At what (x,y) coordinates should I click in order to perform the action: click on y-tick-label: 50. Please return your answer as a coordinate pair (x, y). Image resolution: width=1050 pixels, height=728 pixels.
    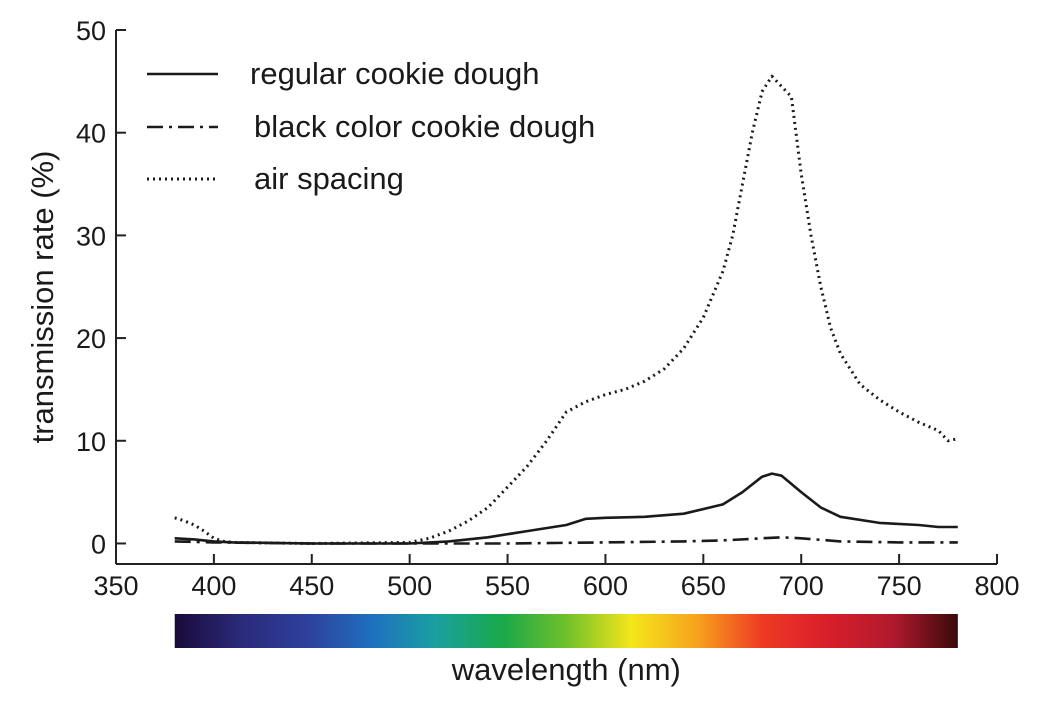
    Looking at the image, I should click on (91, 31).